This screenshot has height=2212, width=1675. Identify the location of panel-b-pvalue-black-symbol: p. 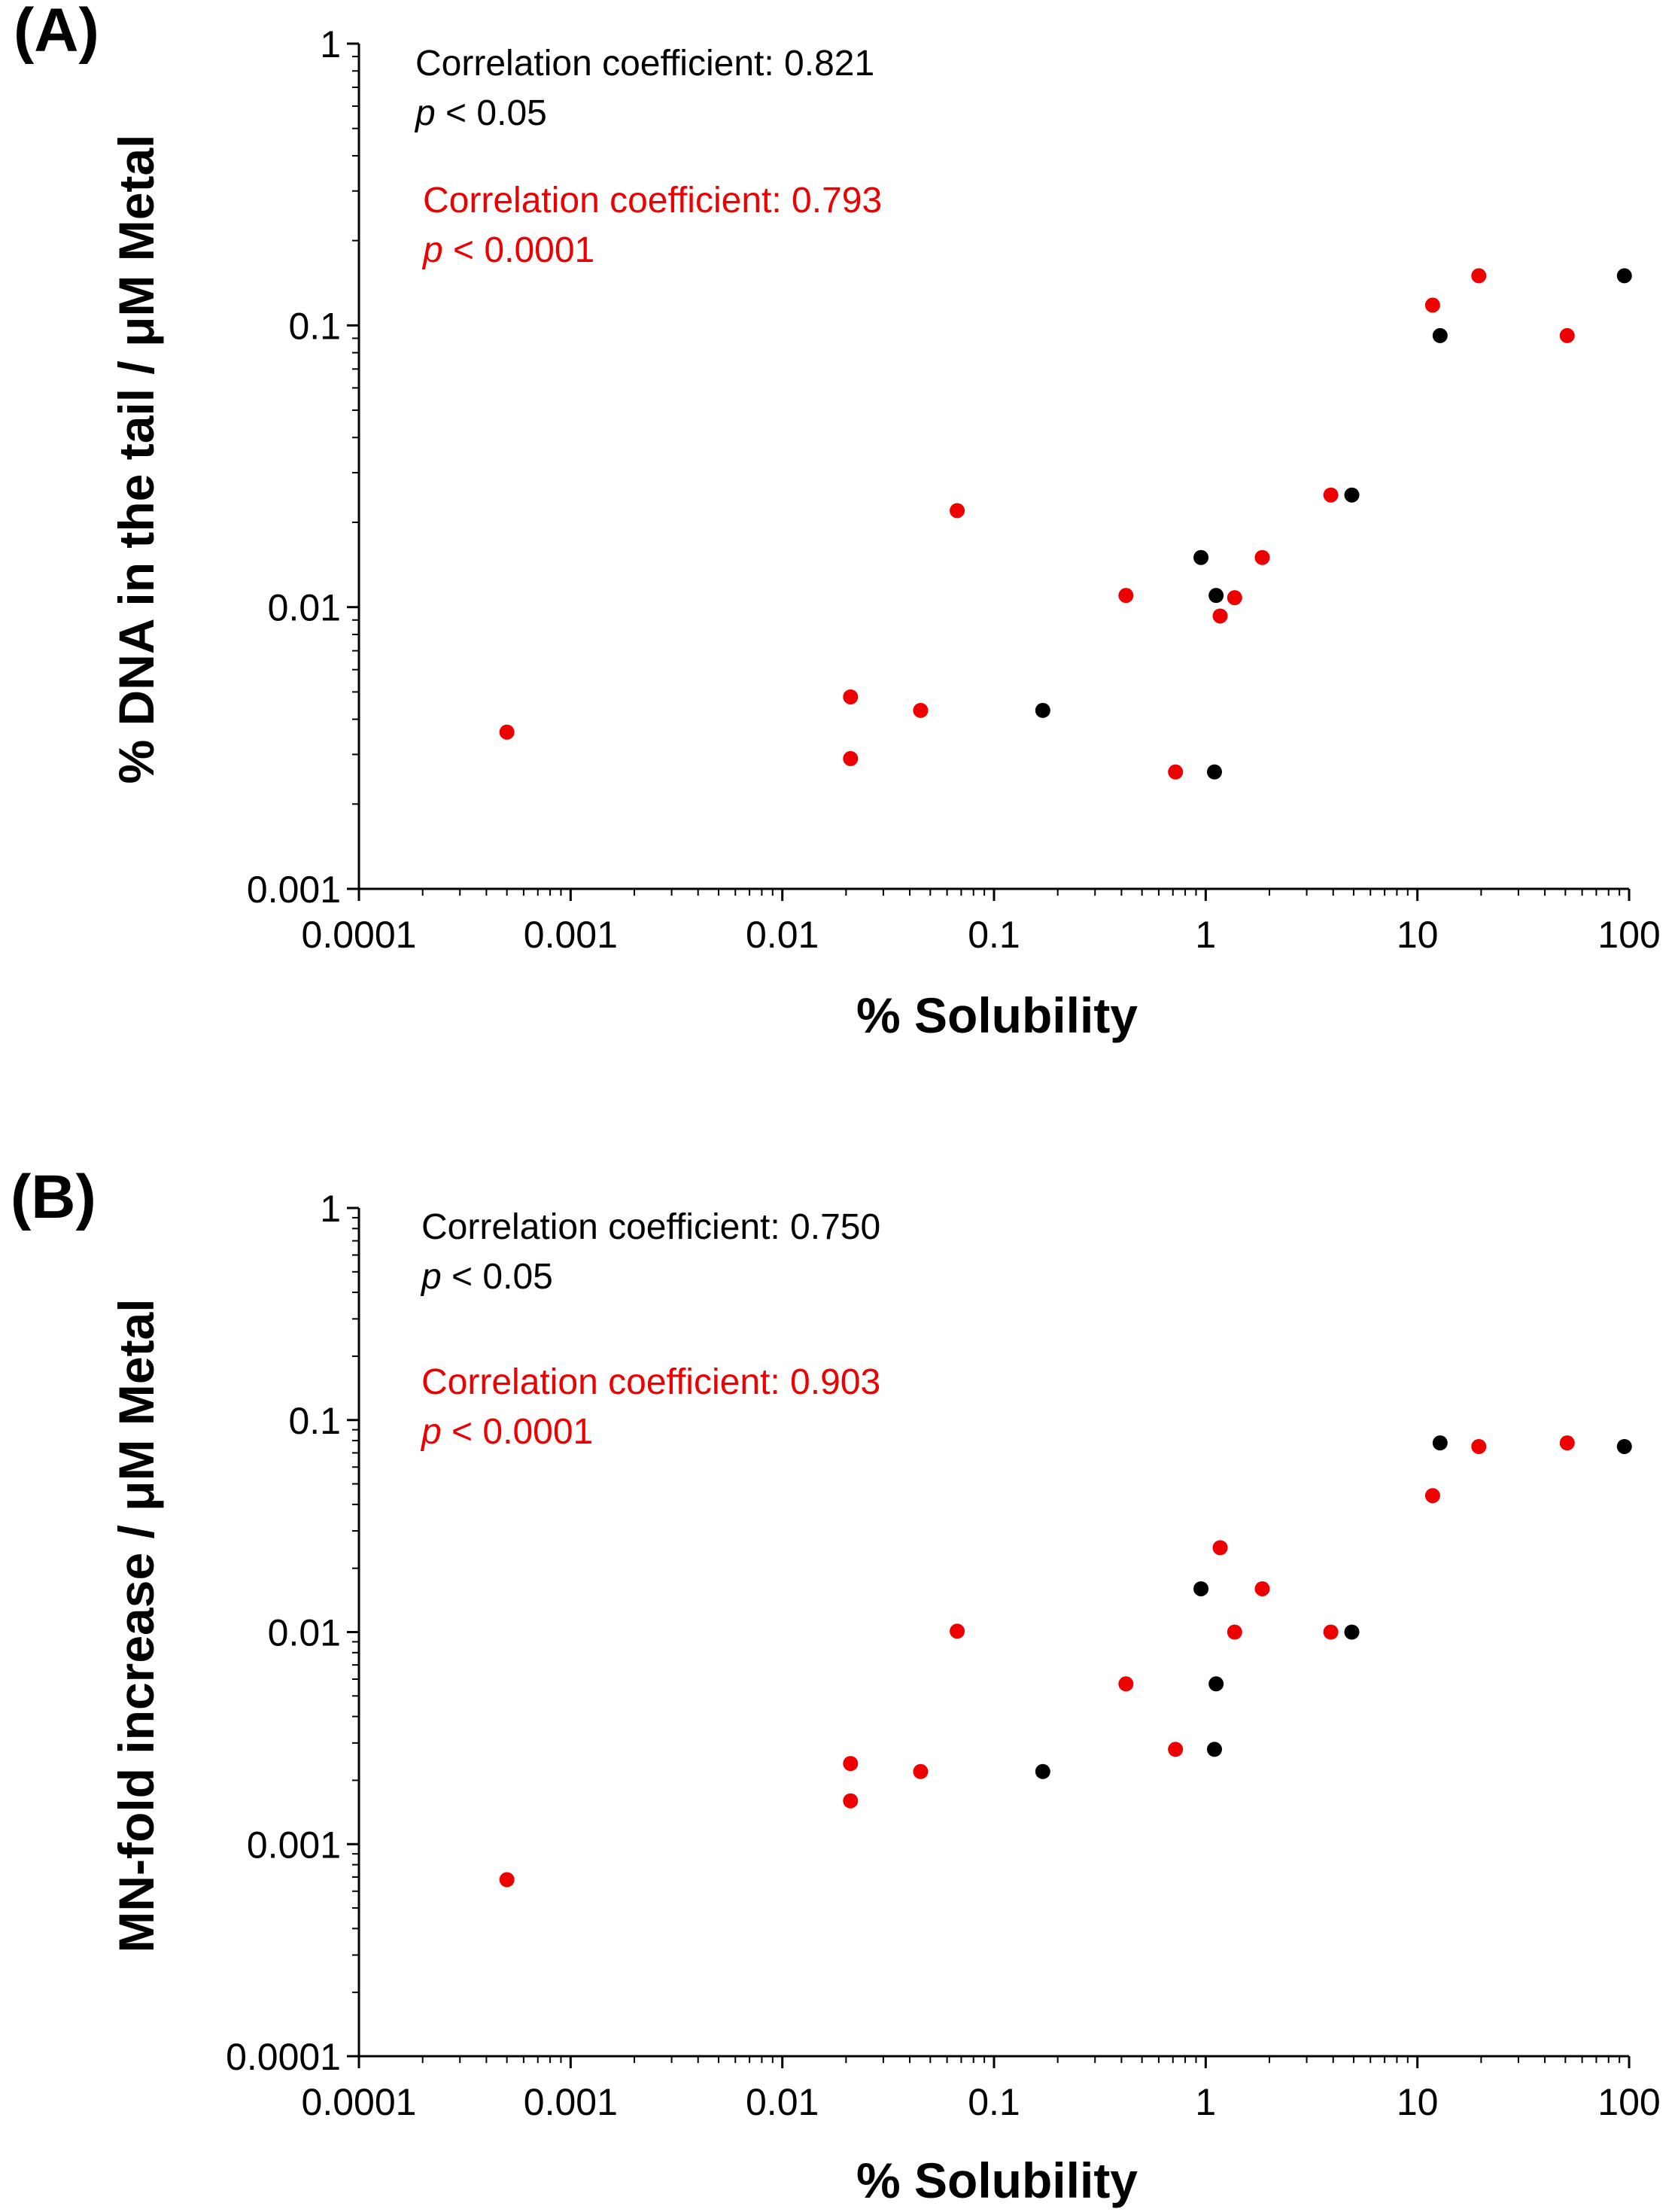
(431, 1277).